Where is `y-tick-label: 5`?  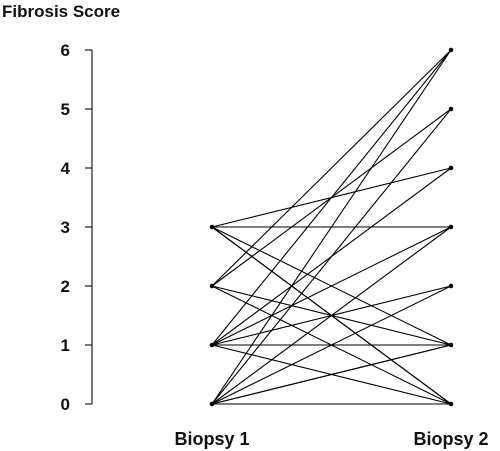
y-tick-label: 5 is located at coordinates (65, 109).